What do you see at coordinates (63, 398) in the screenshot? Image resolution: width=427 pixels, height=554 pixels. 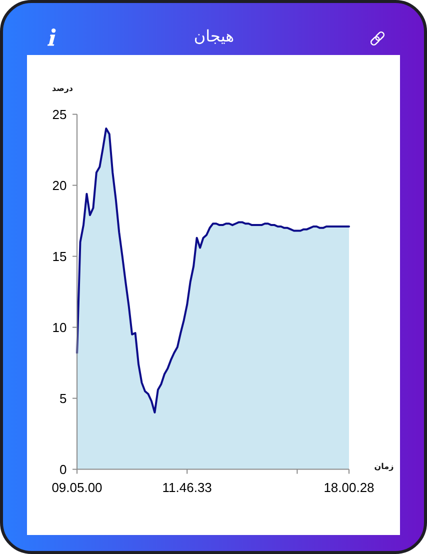 I see `y-tick-label: 5` at bounding box center [63, 398].